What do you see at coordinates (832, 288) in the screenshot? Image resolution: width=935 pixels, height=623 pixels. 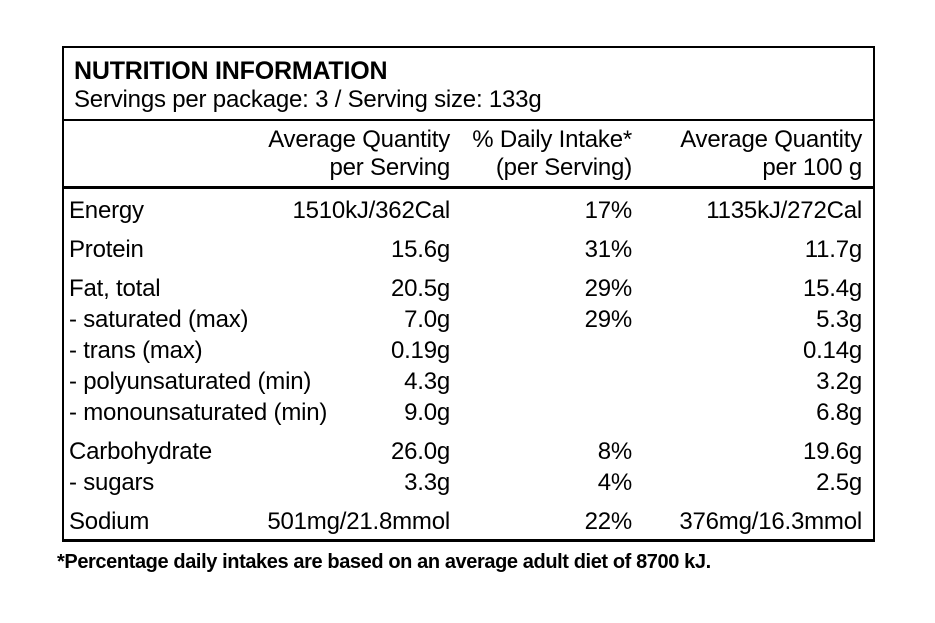 I see `per-100g-value: 15.4g` at bounding box center [832, 288].